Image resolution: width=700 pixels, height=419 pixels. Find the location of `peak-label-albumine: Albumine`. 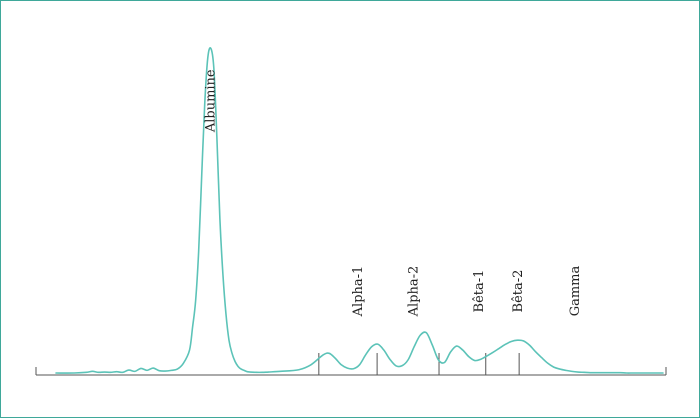

peak-label-albumine: Albumine is located at coordinates (210, 101).